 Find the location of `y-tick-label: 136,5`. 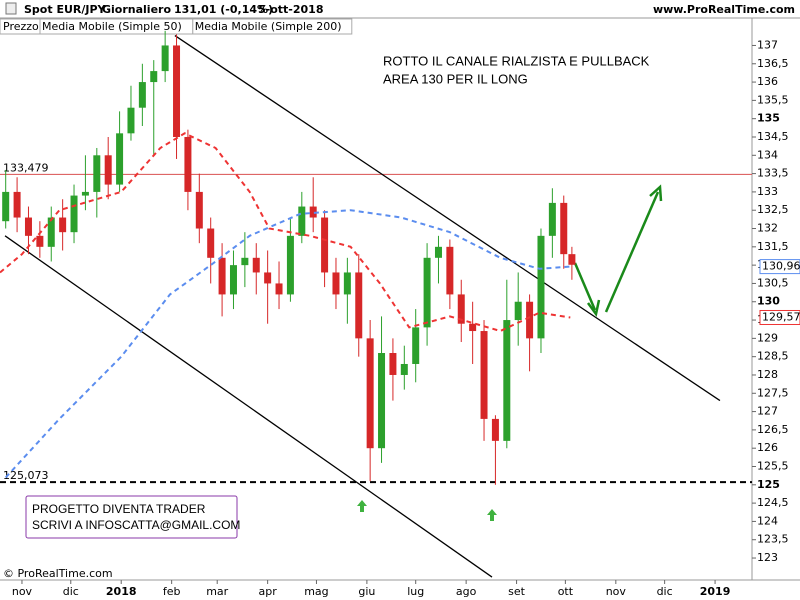

y-tick-label: 136,5 is located at coordinates (773, 63).